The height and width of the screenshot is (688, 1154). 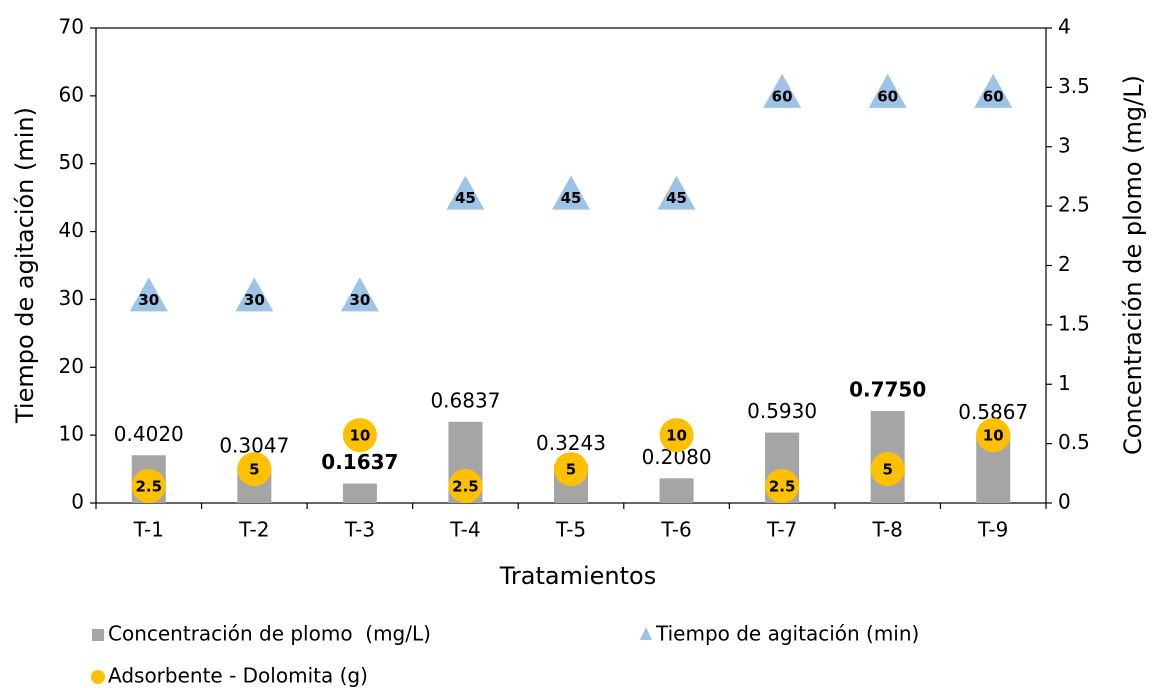 What do you see at coordinates (1064, 383) in the screenshot?
I see `y2-tick-label: 1` at bounding box center [1064, 383].